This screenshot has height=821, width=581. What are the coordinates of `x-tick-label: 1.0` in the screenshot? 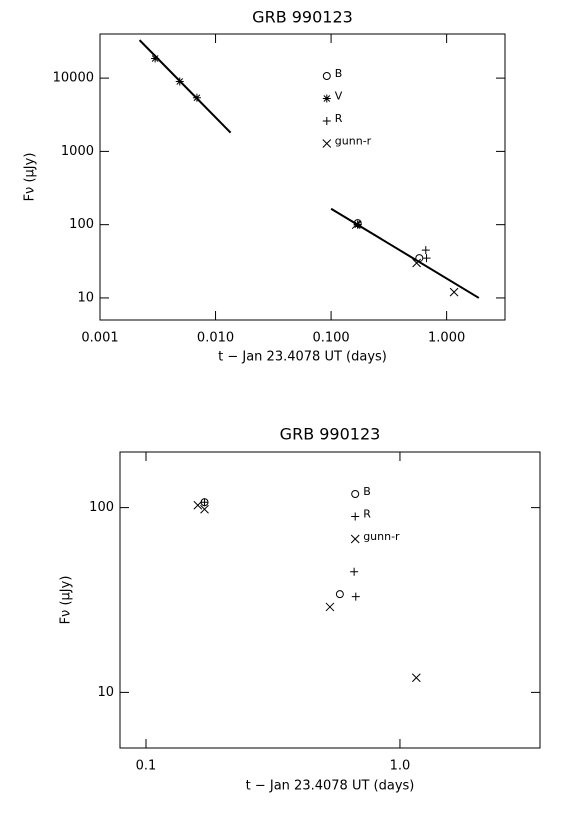 It's located at (400, 766).